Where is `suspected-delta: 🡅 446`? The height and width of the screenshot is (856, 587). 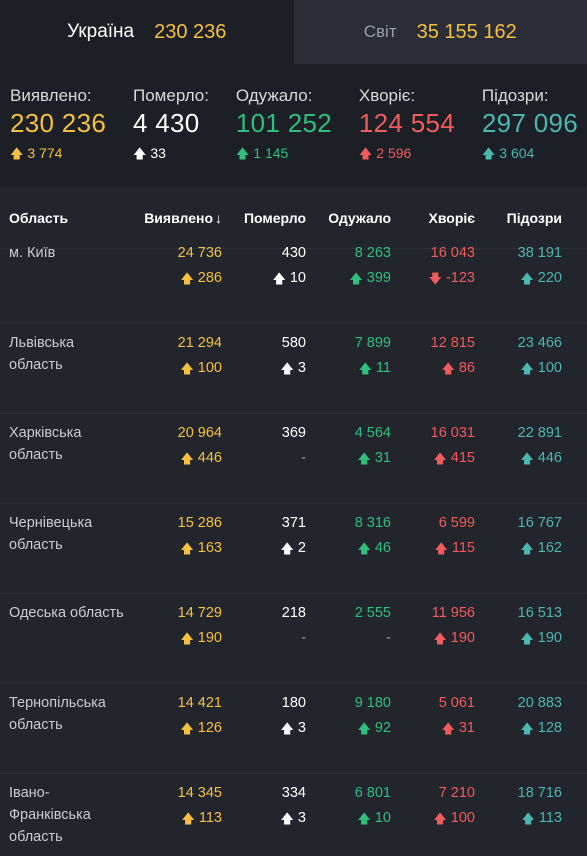 suspected-delta: 🡅 446 is located at coordinates (541, 458).